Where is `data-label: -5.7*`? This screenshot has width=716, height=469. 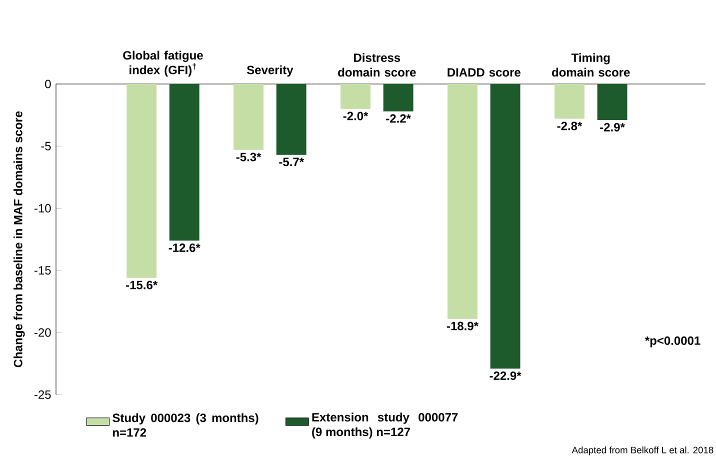 data-label: -5.7* is located at coordinates (291, 162).